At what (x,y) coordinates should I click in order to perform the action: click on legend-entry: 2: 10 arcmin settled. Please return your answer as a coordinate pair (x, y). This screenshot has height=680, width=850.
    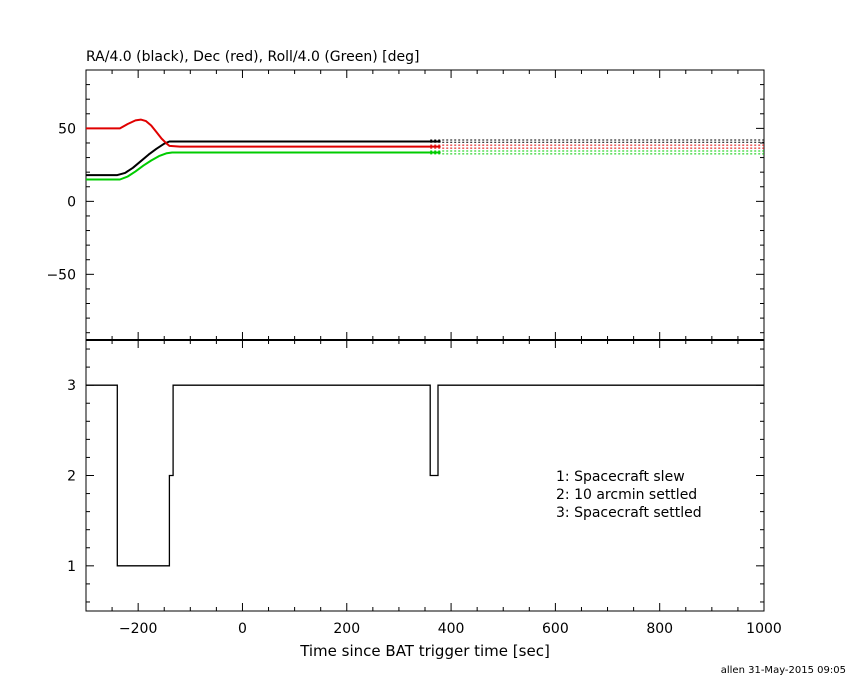
    Looking at the image, I should click on (626, 495).